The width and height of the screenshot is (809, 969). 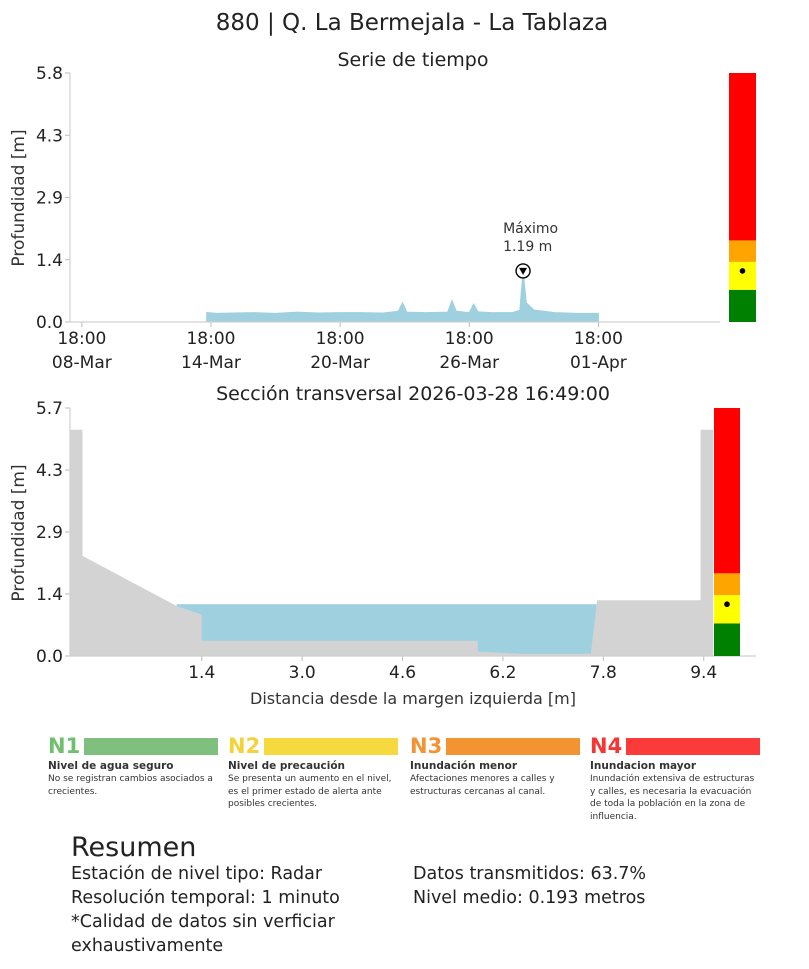 What do you see at coordinates (413, 60) in the screenshot?
I see `timeseries-title: Serie de tiempo` at bounding box center [413, 60].